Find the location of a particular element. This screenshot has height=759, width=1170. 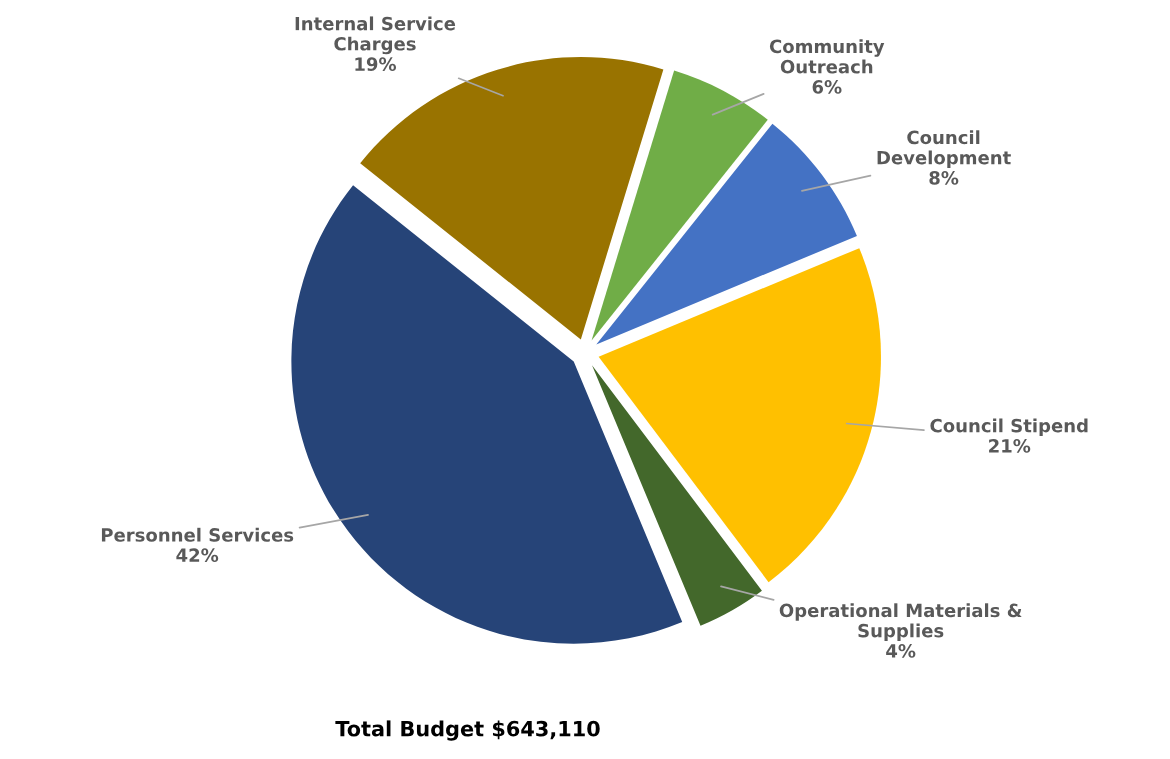

data-label: 8% is located at coordinates (944, 178).